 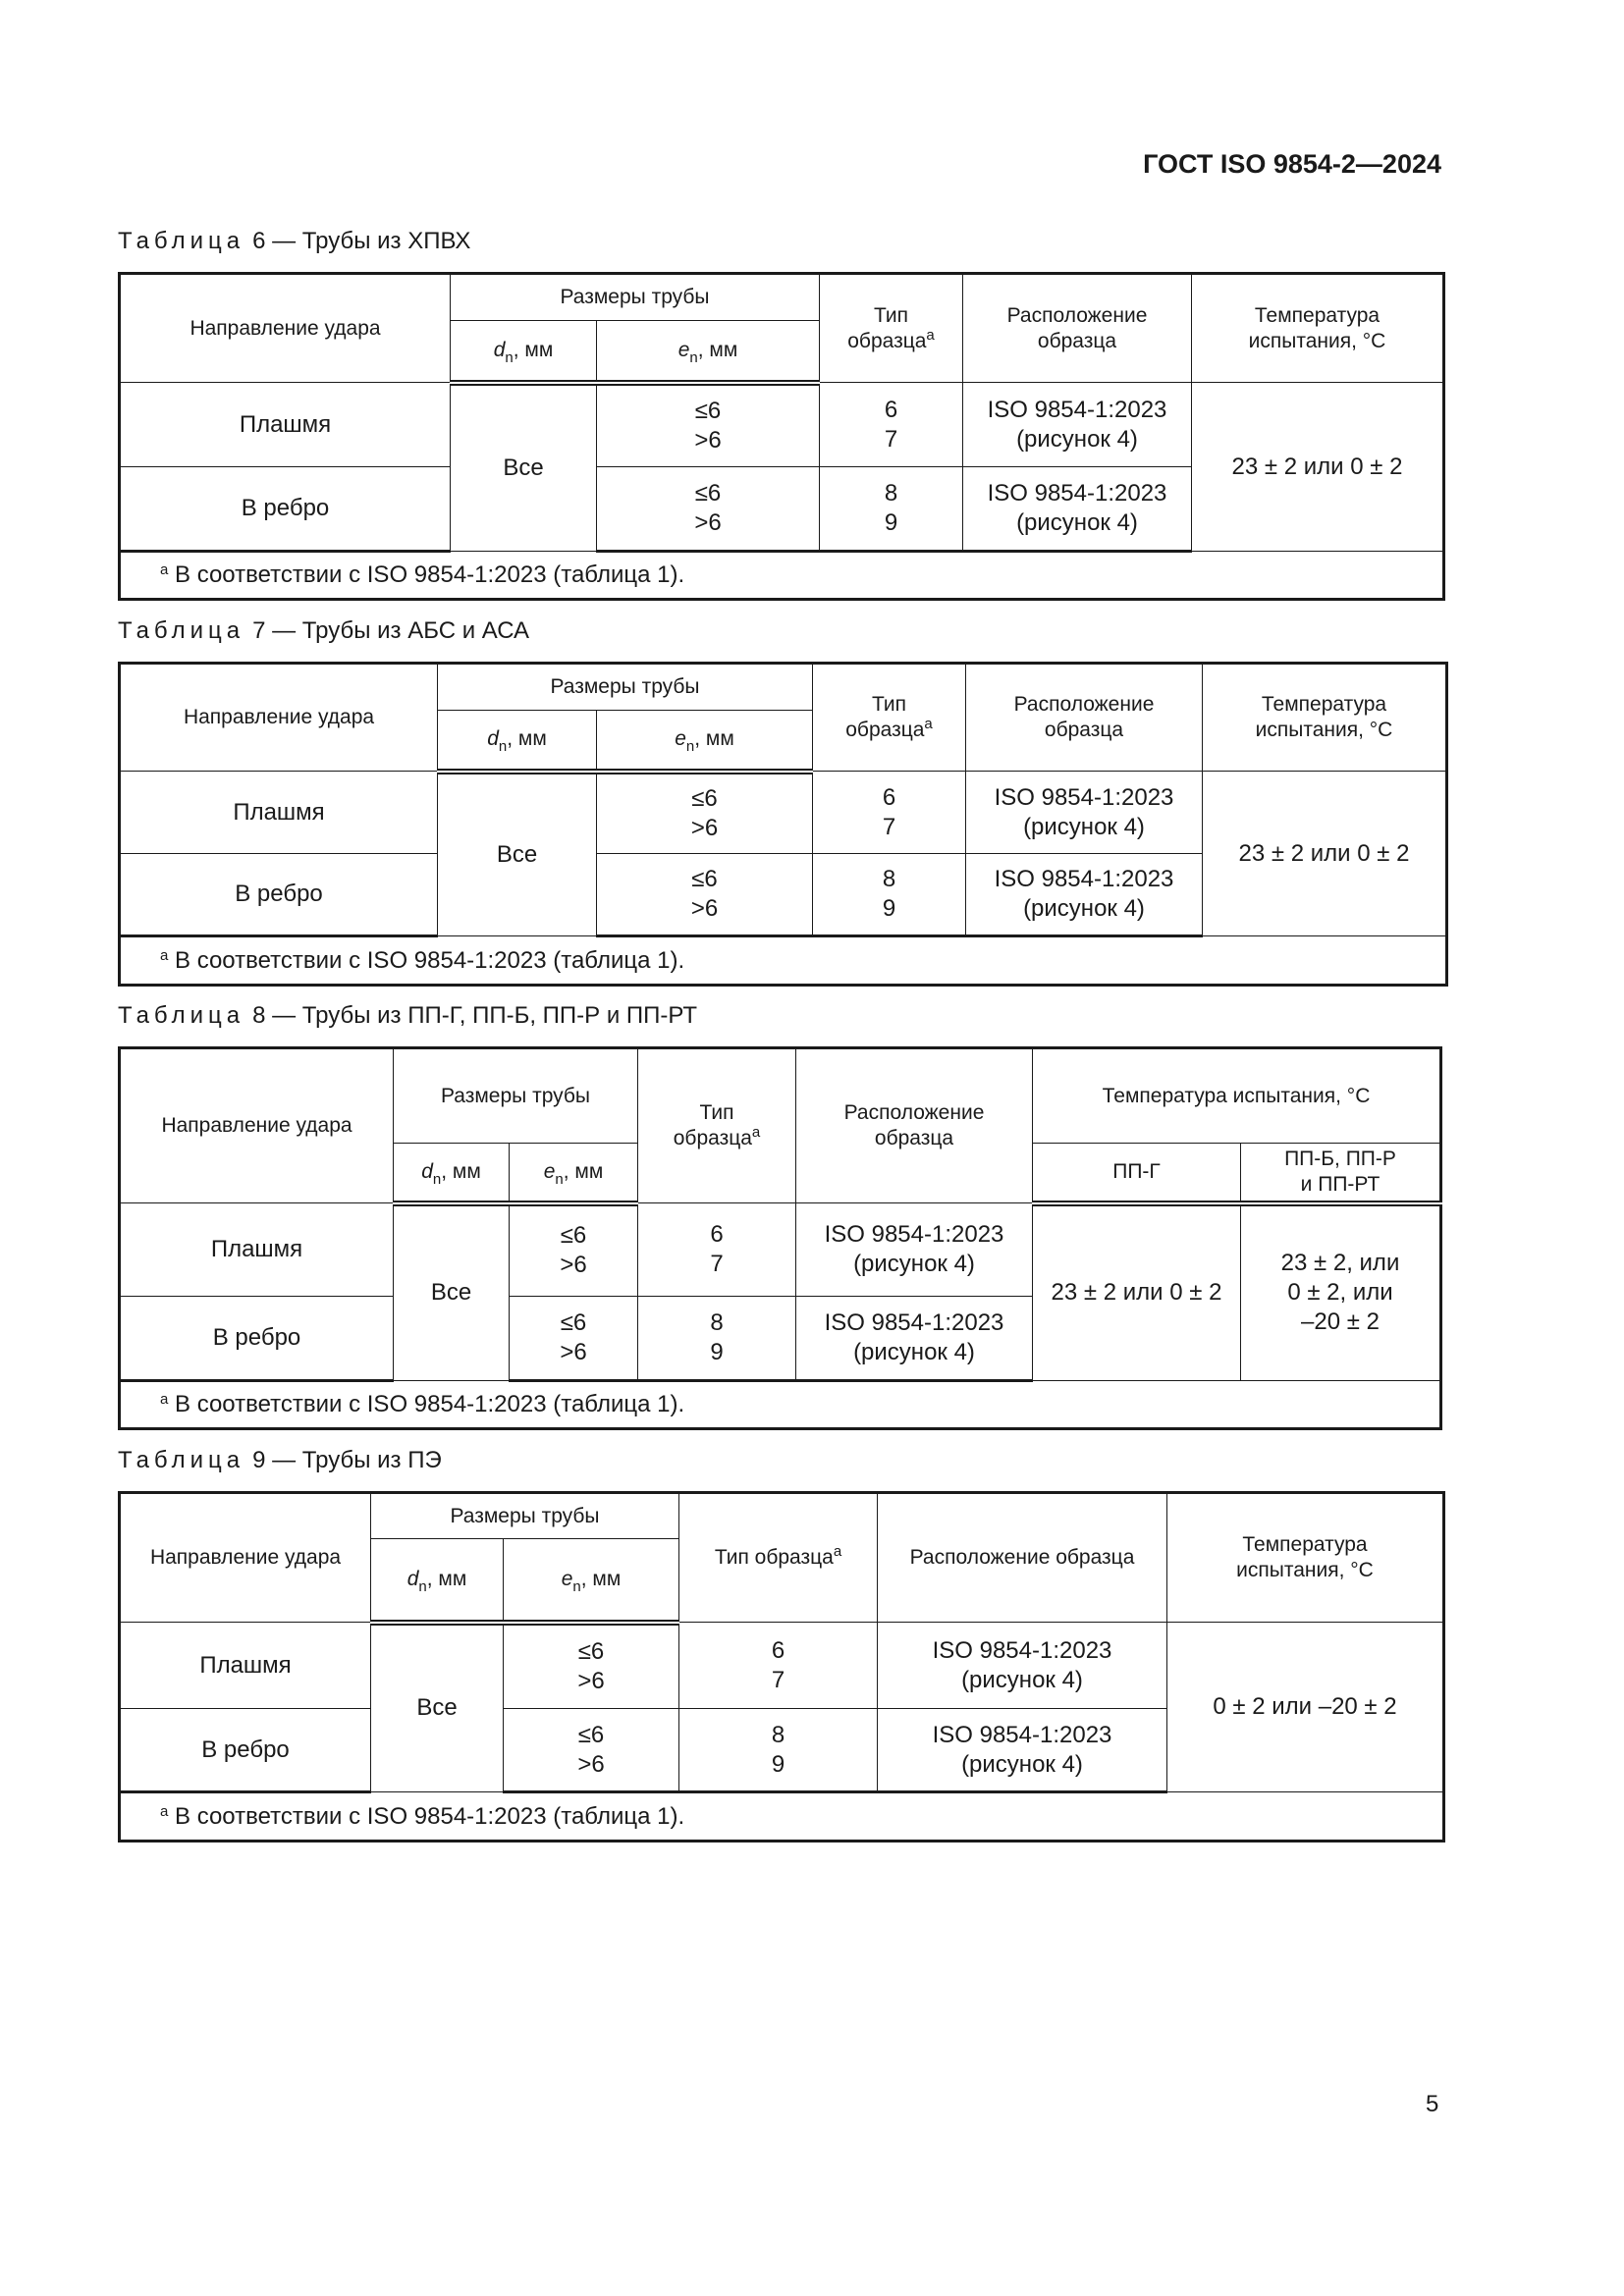 What do you see at coordinates (1340, 1174) in the screenshot?
I see `header-temp-pp-b: ПП-Б, ПП-Р и ПП-РТ` at bounding box center [1340, 1174].